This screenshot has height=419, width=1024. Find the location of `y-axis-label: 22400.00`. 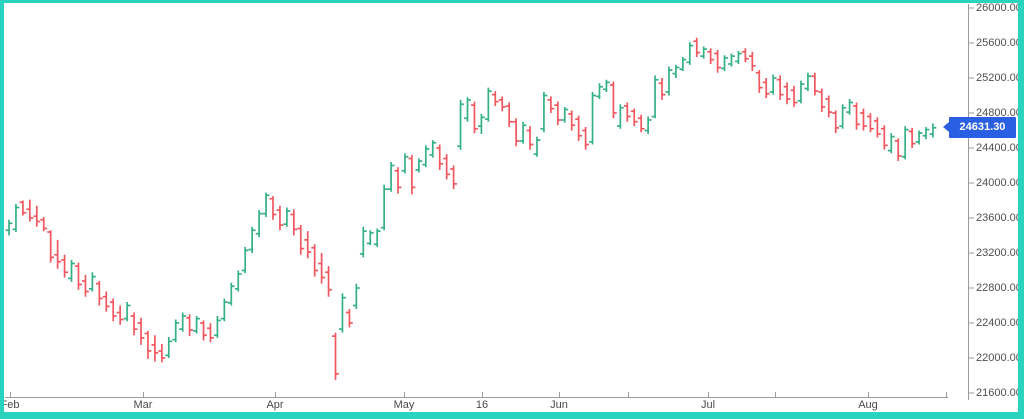

y-axis-label: 22400.00 is located at coordinates (999, 323).